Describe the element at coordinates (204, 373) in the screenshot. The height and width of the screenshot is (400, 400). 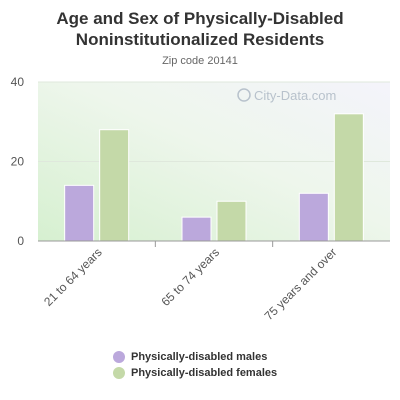
I see `legend-label-females: Physically-disabled females` at that location.